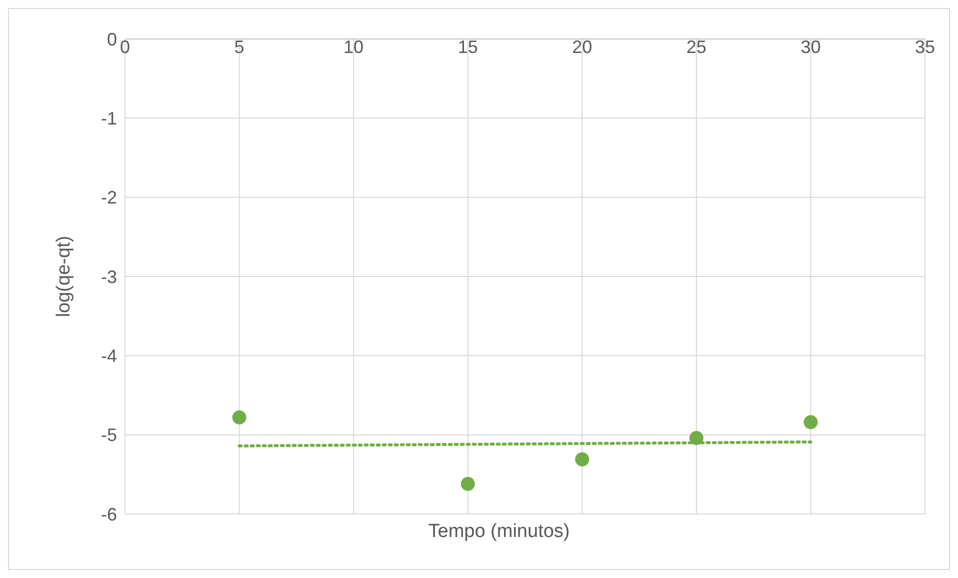 The height and width of the screenshot is (578, 958). I want to click on y-tick-label: -2, so click(108, 198).